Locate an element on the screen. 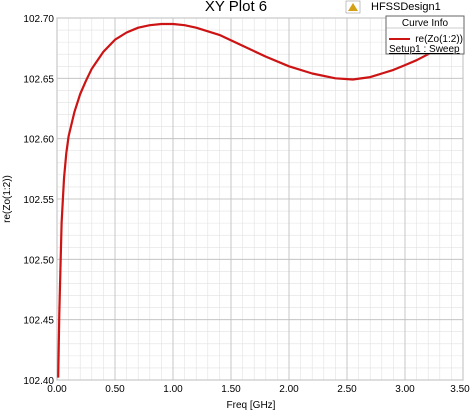  x-tick-label: 1.00 is located at coordinates (173, 389).